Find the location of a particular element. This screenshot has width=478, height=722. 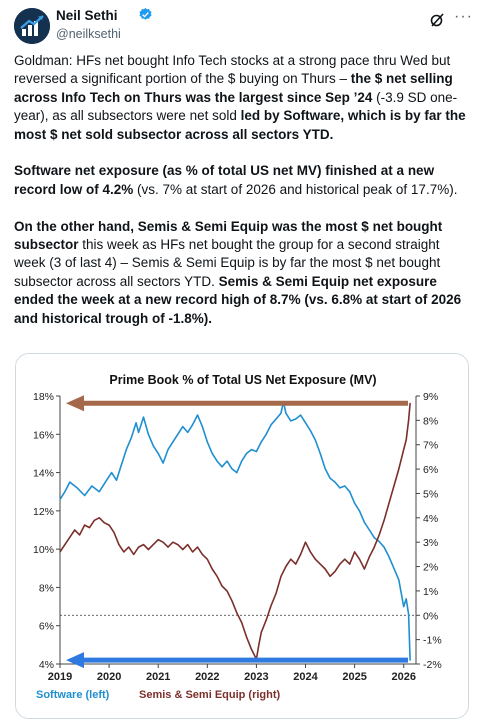

author-name: Neil Sethi is located at coordinates (87, 15).